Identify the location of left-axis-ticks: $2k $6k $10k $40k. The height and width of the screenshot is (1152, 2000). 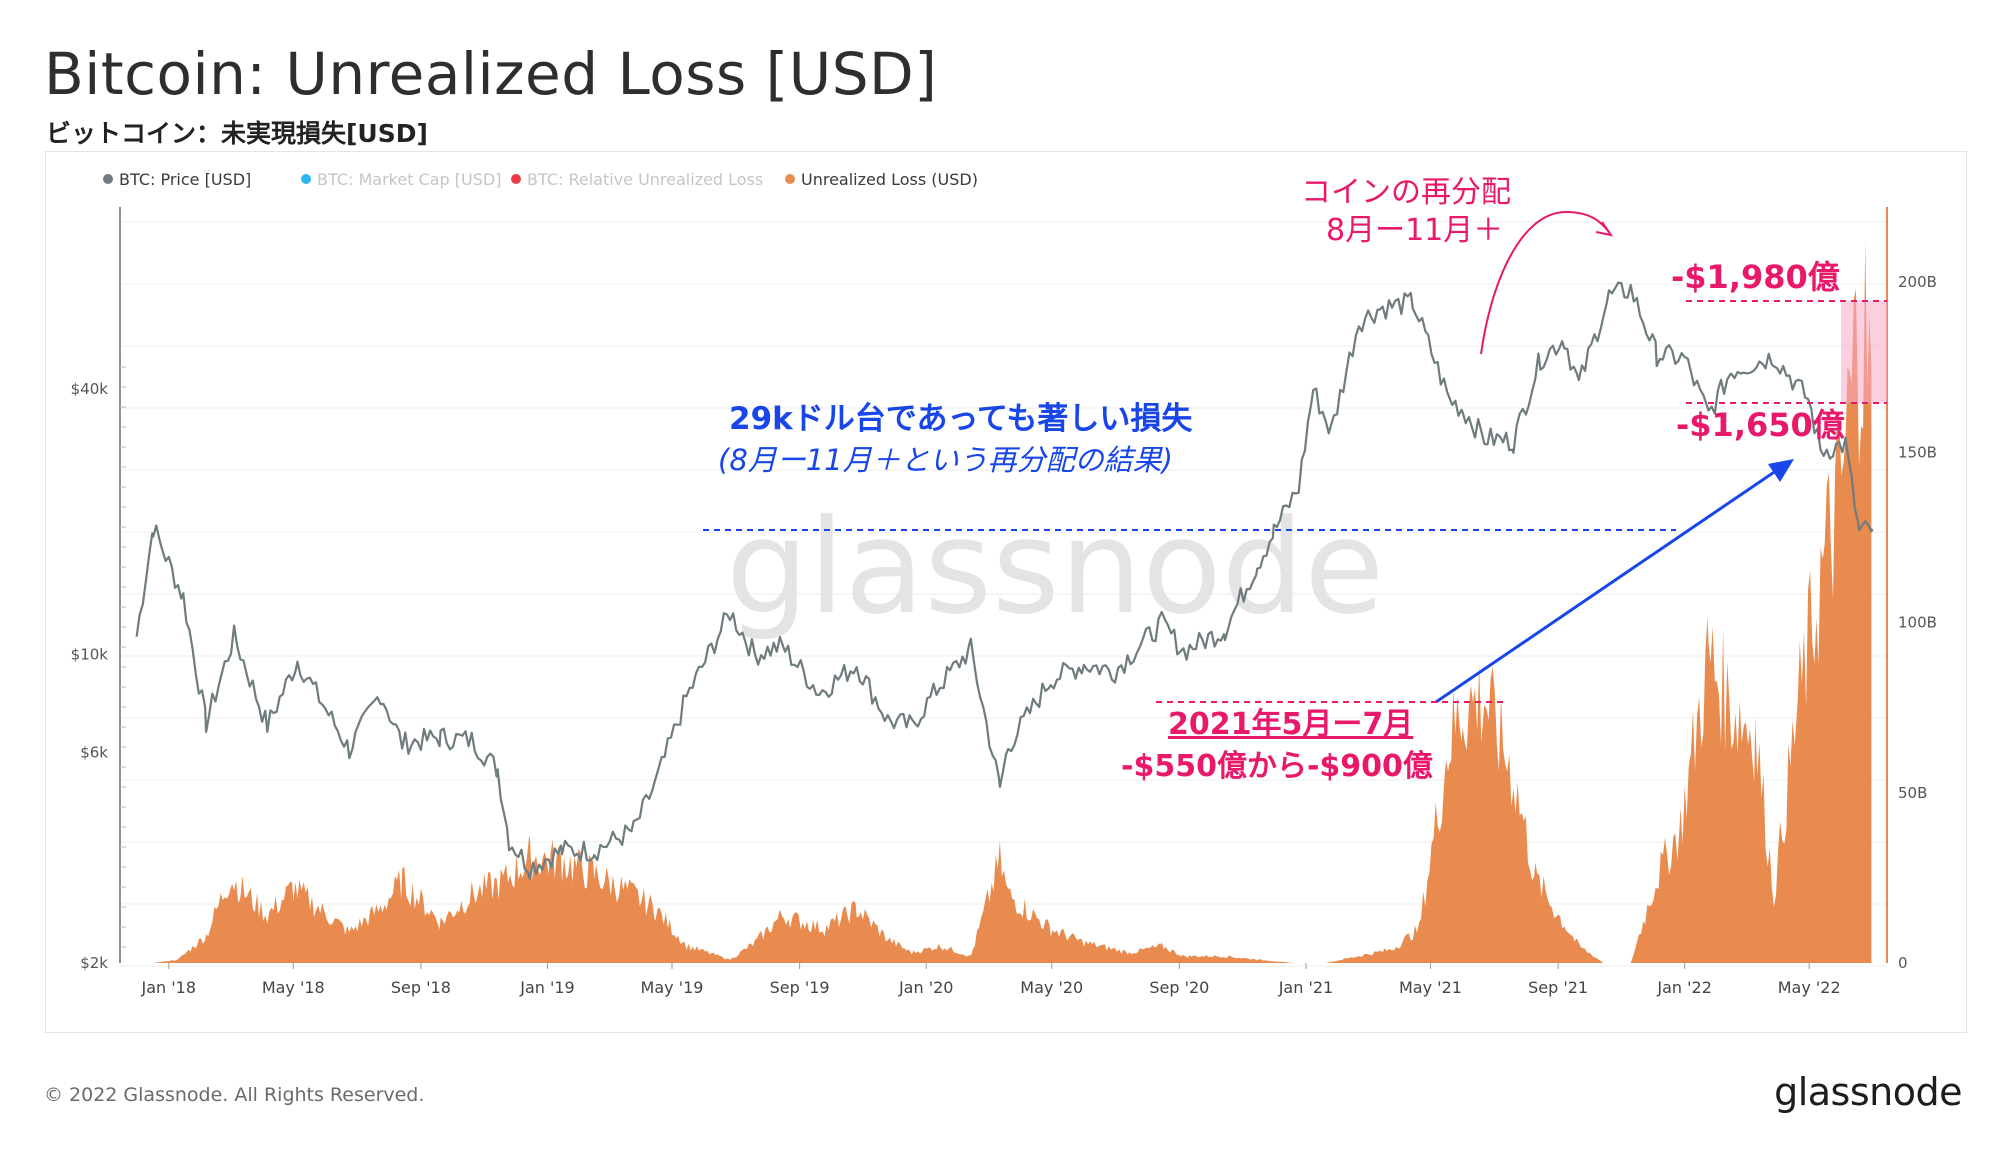
(98, 669).